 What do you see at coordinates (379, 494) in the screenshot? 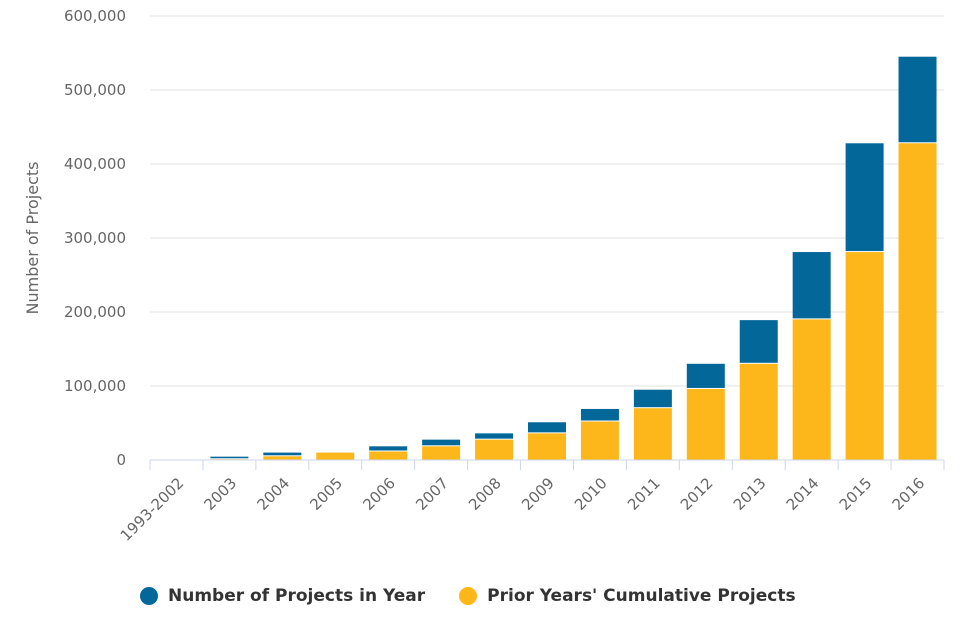
I see `x-tick-label: 2006` at bounding box center [379, 494].